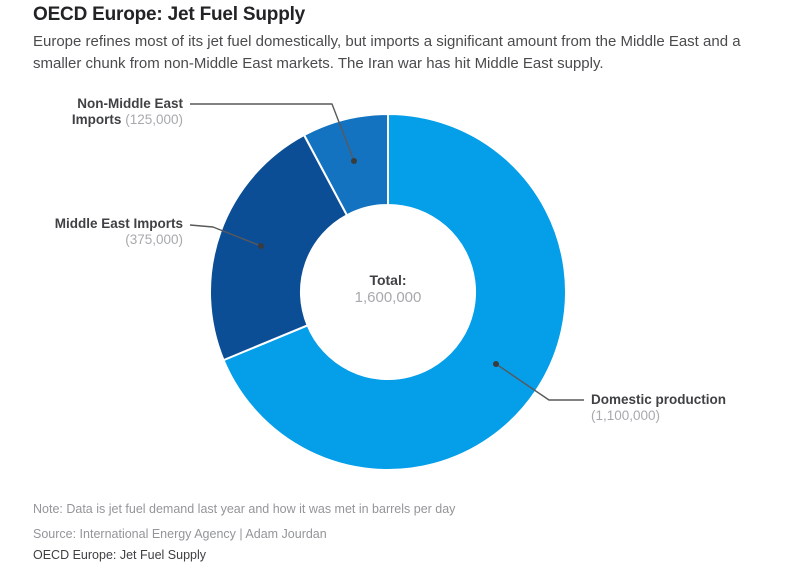 The image size is (798, 578). Describe the element at coordinates (388, 280) in the screenshot. I see `total-label: Total:` at that location.